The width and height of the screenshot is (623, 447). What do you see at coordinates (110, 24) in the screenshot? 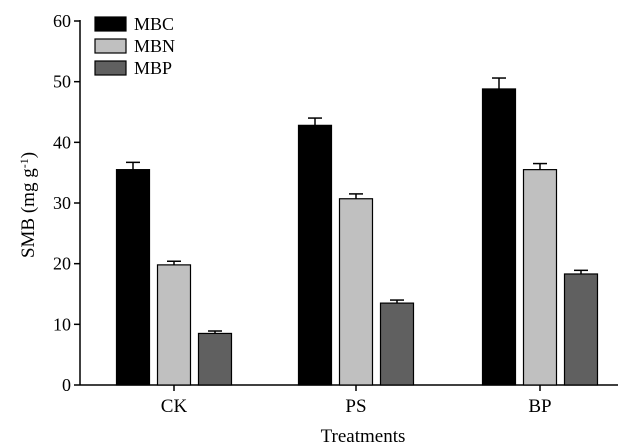
I see `legend-swatch-mbc` at bounding box center [110, 24].